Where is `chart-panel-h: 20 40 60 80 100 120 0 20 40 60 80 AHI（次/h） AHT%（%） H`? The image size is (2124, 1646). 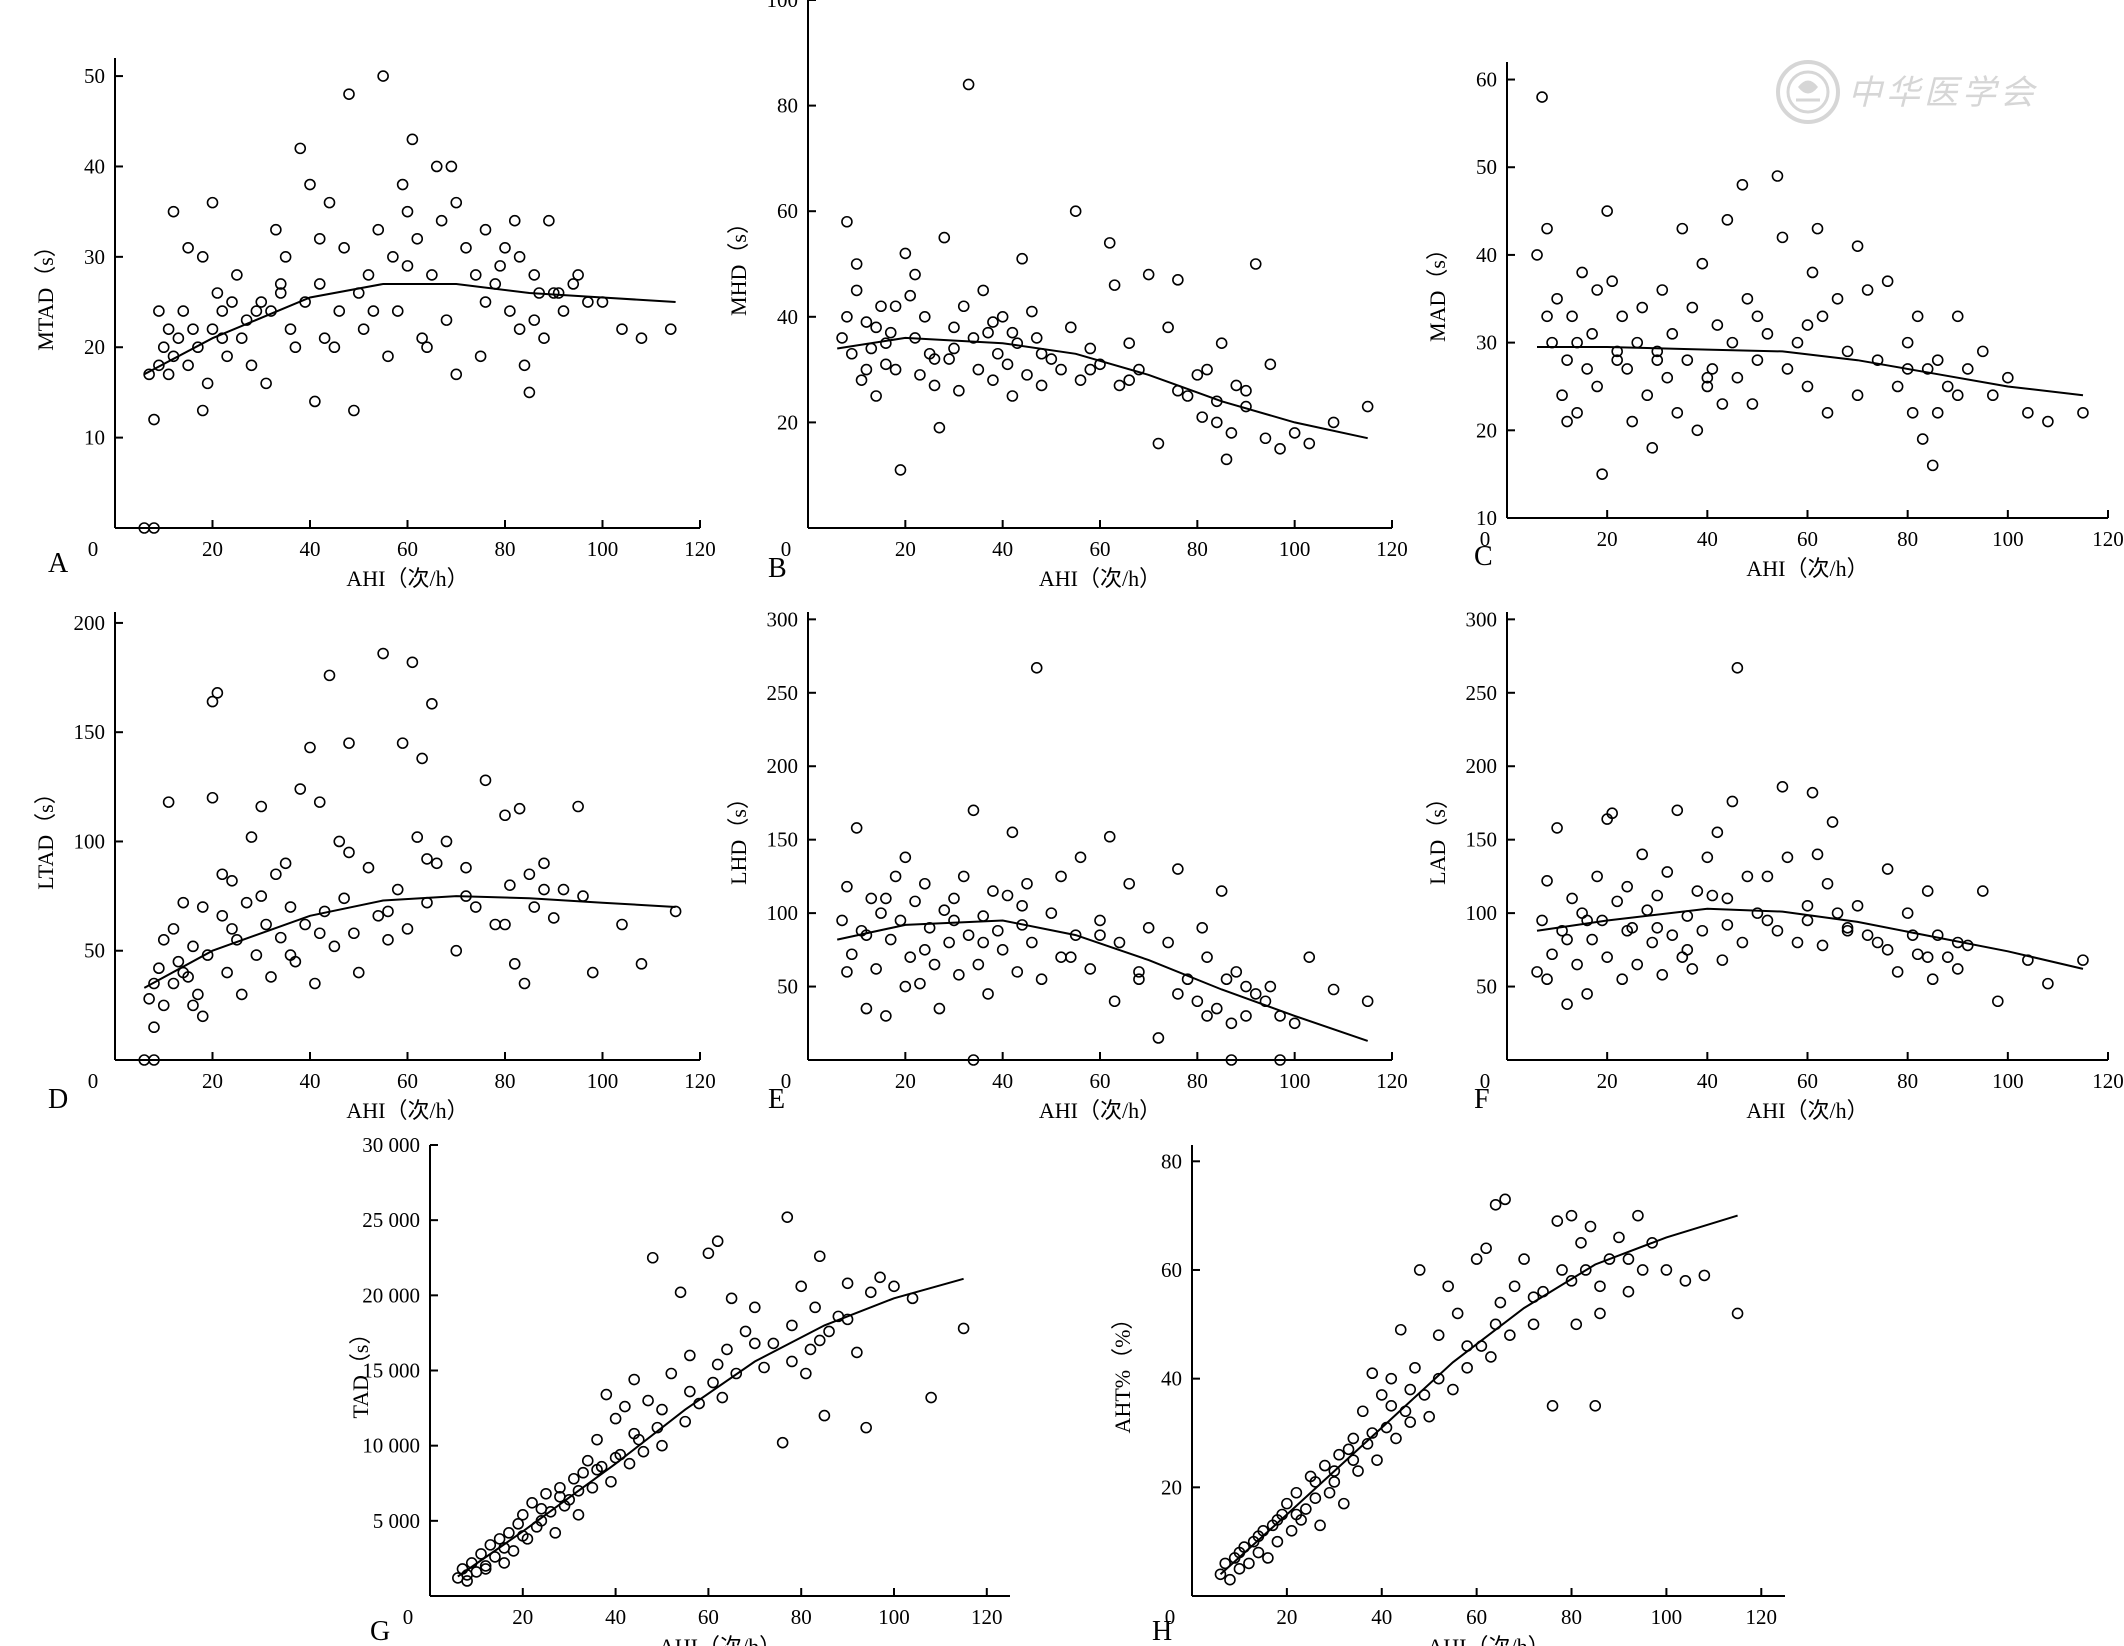 chart-panel-h: 20 40 60 80 100 120 0 20 40 60 80 AHI（次/h） AHT%（%） H is located at coordinates (1447, 1395).